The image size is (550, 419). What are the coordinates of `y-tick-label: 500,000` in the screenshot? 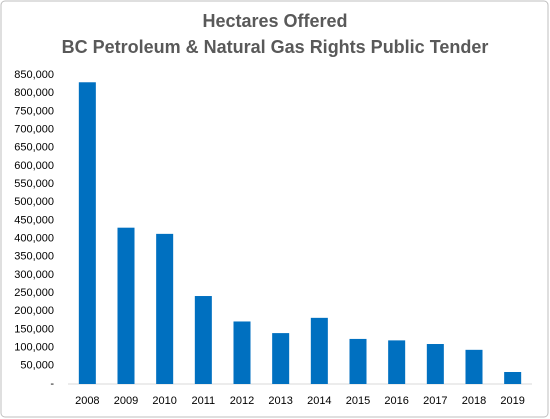 It's located at (34, 202).